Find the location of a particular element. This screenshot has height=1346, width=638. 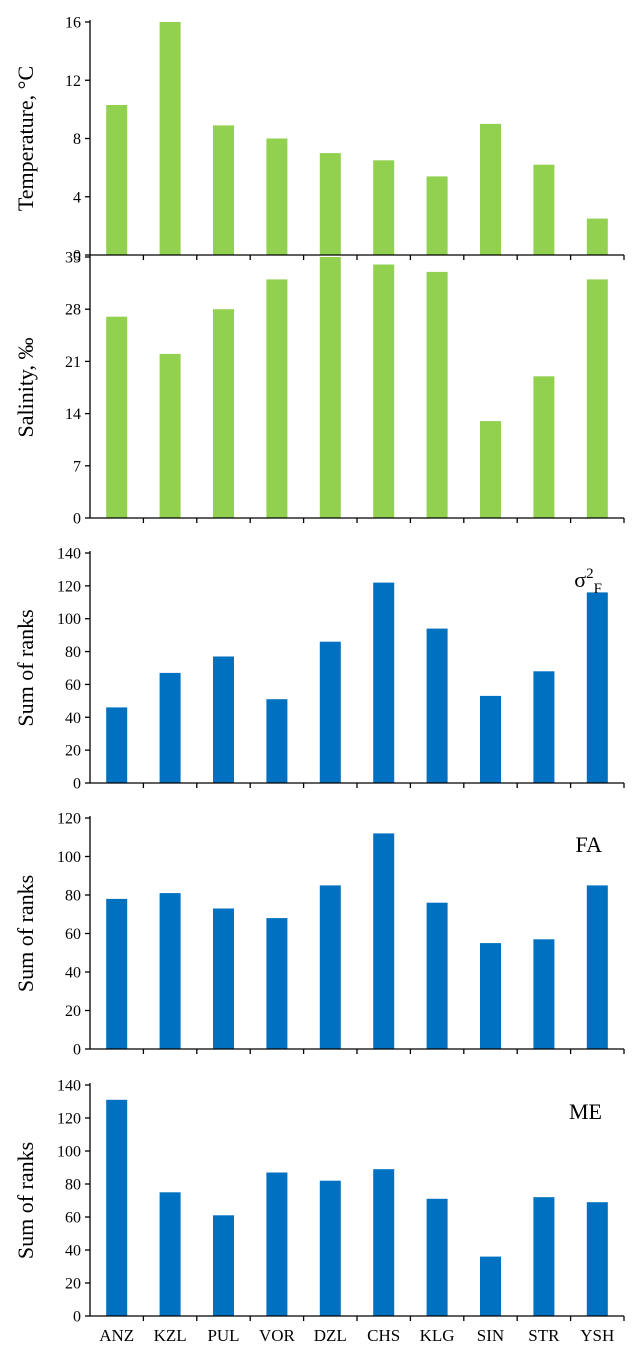

y-tick-label: 7 is located at coordinates (77, 466).